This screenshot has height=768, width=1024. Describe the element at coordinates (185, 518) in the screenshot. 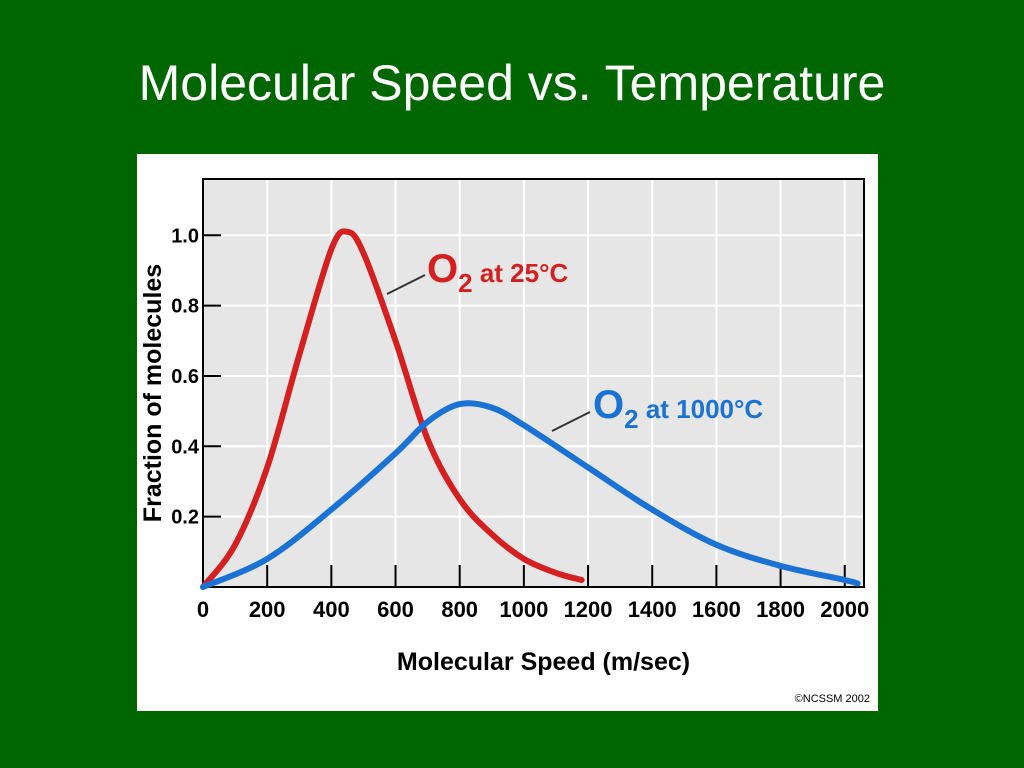

I see `y-tick-label: 0.2` at that location.